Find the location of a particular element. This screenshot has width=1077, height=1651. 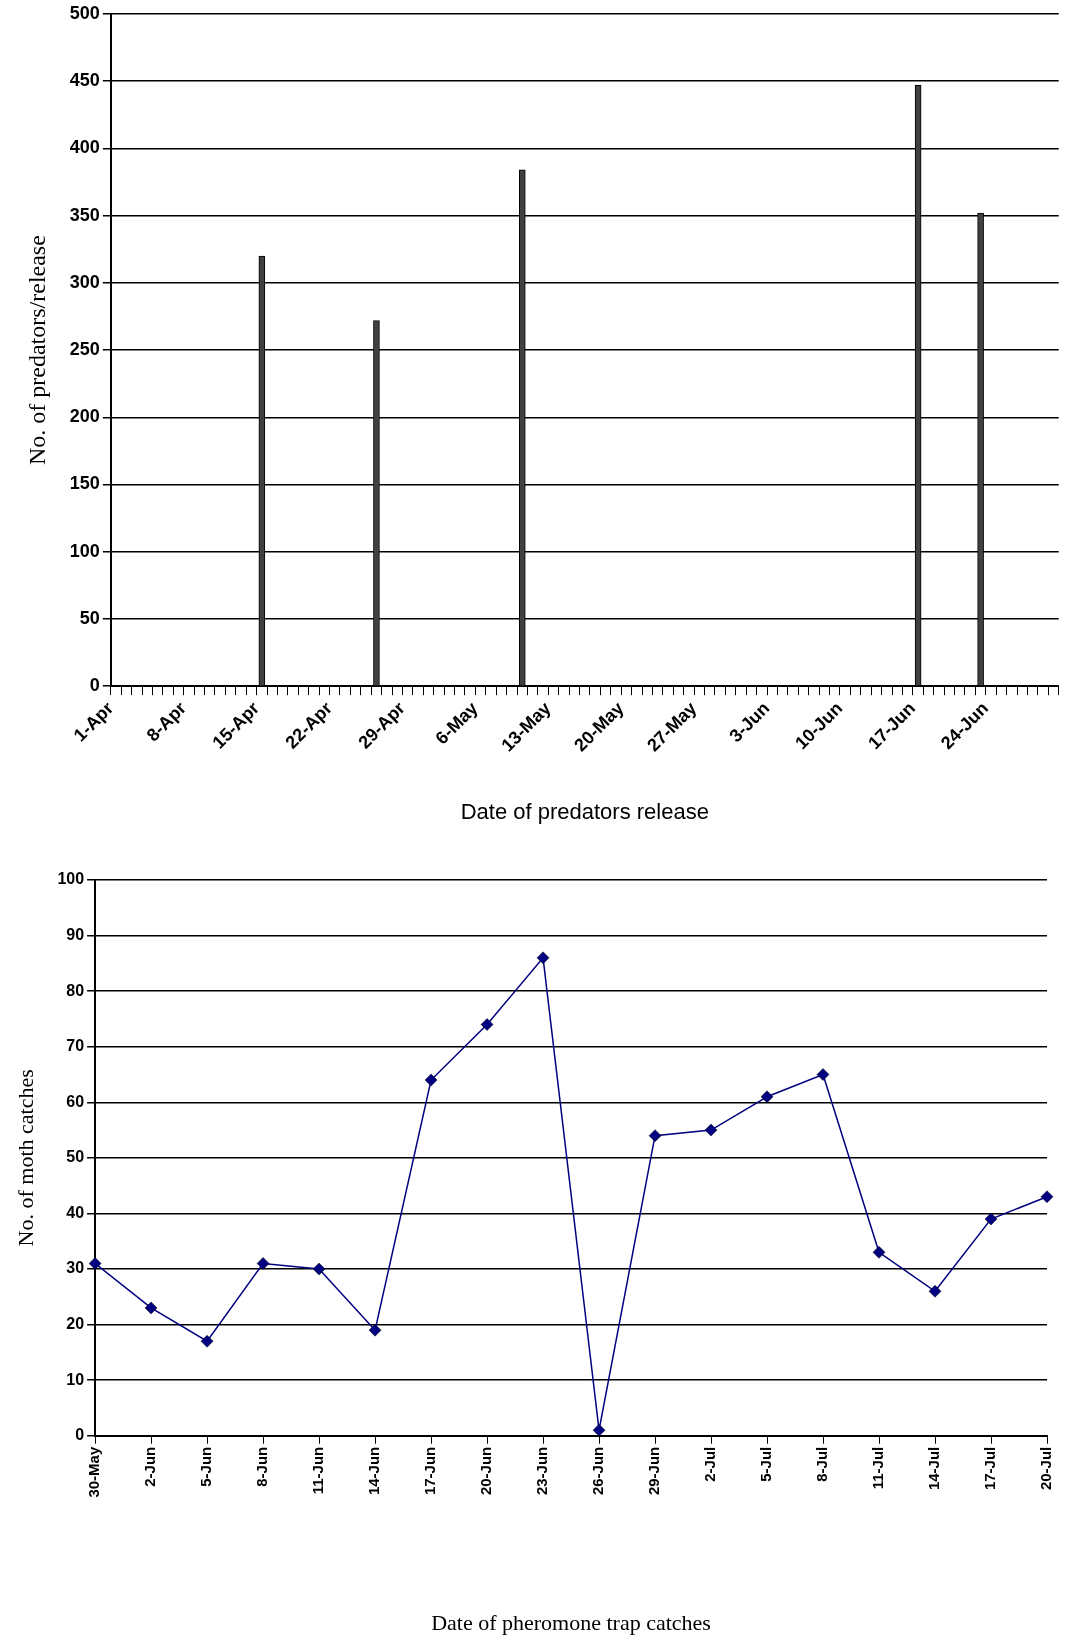

x-tick-label: 11-Jun is located at coordinates (318, 1470).